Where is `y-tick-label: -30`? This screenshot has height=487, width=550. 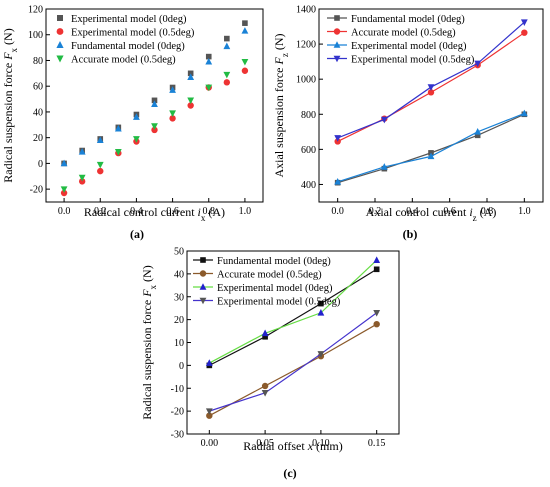 y-tick-label: -30 is located at coordinates (177, 435).